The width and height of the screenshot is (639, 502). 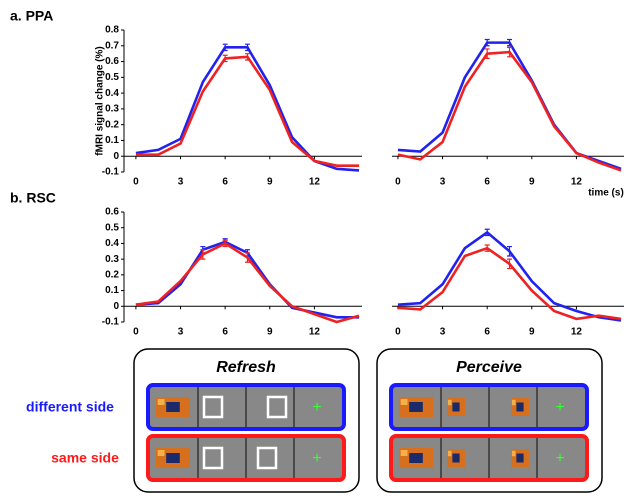 I want to click on panel-heading: Perceive, so click(x=489, y=367).